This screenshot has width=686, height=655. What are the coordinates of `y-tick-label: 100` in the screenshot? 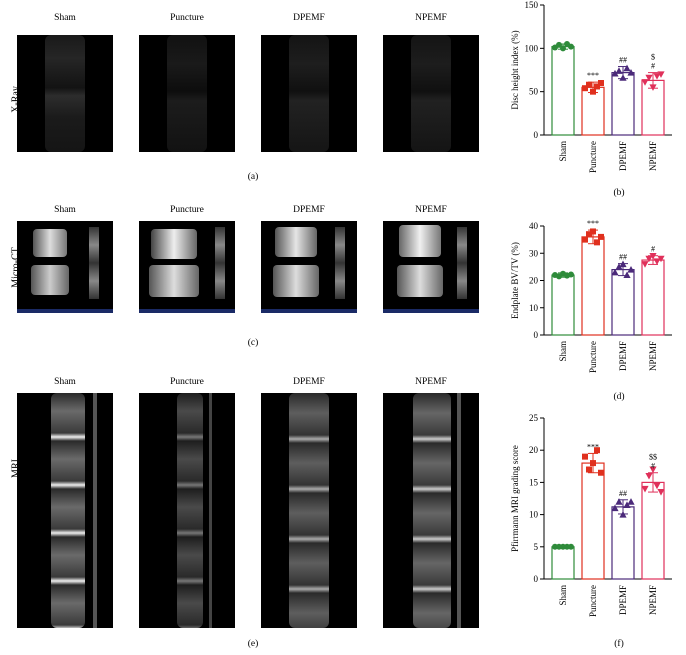 It's located at (532, 48).